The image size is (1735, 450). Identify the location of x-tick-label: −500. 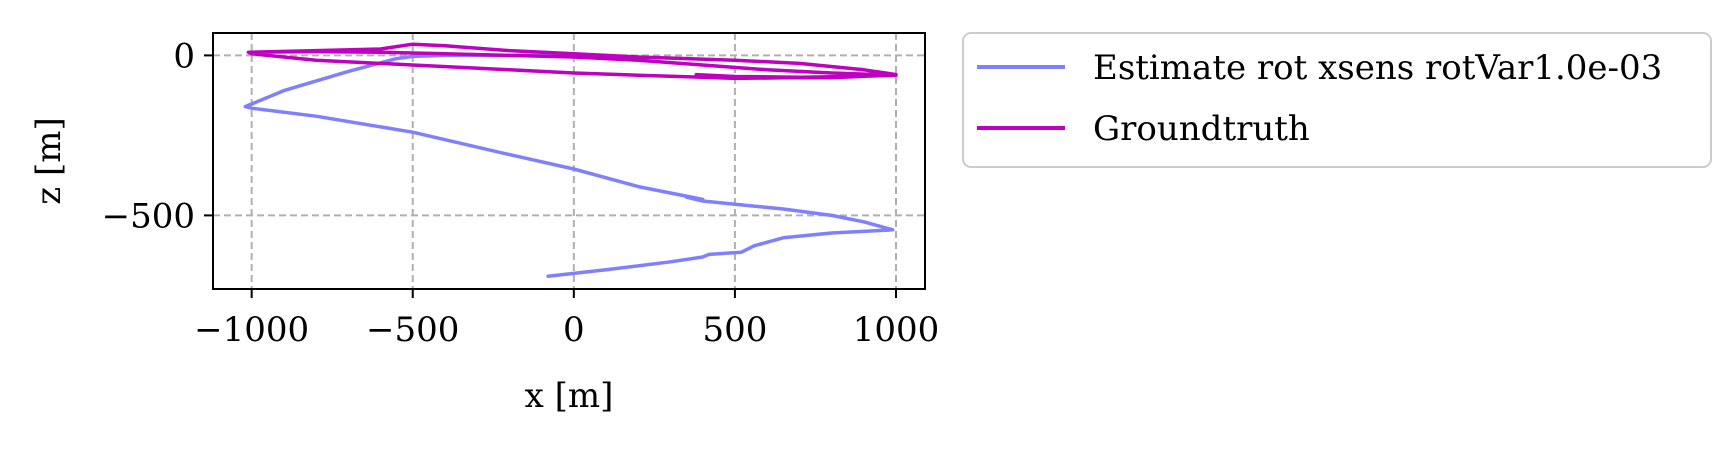
(412, 330).